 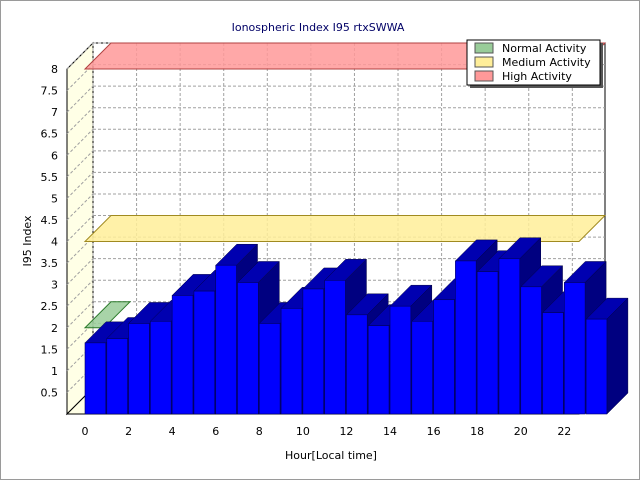 I want to click on x-tick-label: 0, so click(x=85, y=431).